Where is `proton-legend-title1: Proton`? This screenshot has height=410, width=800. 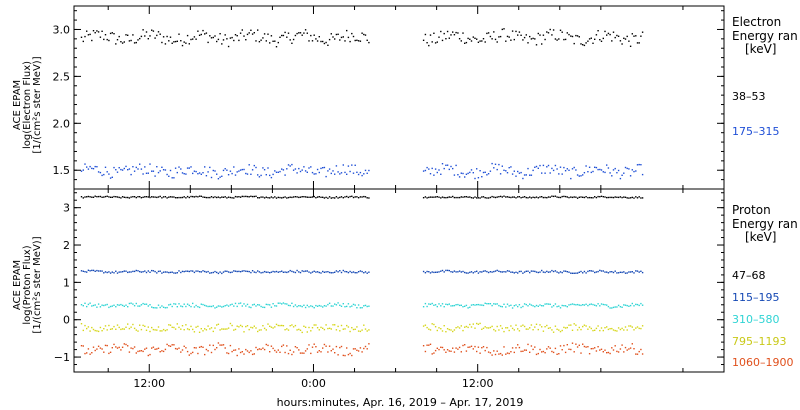
proton-legend-title1: Proton is located at coordinates (751, 210).